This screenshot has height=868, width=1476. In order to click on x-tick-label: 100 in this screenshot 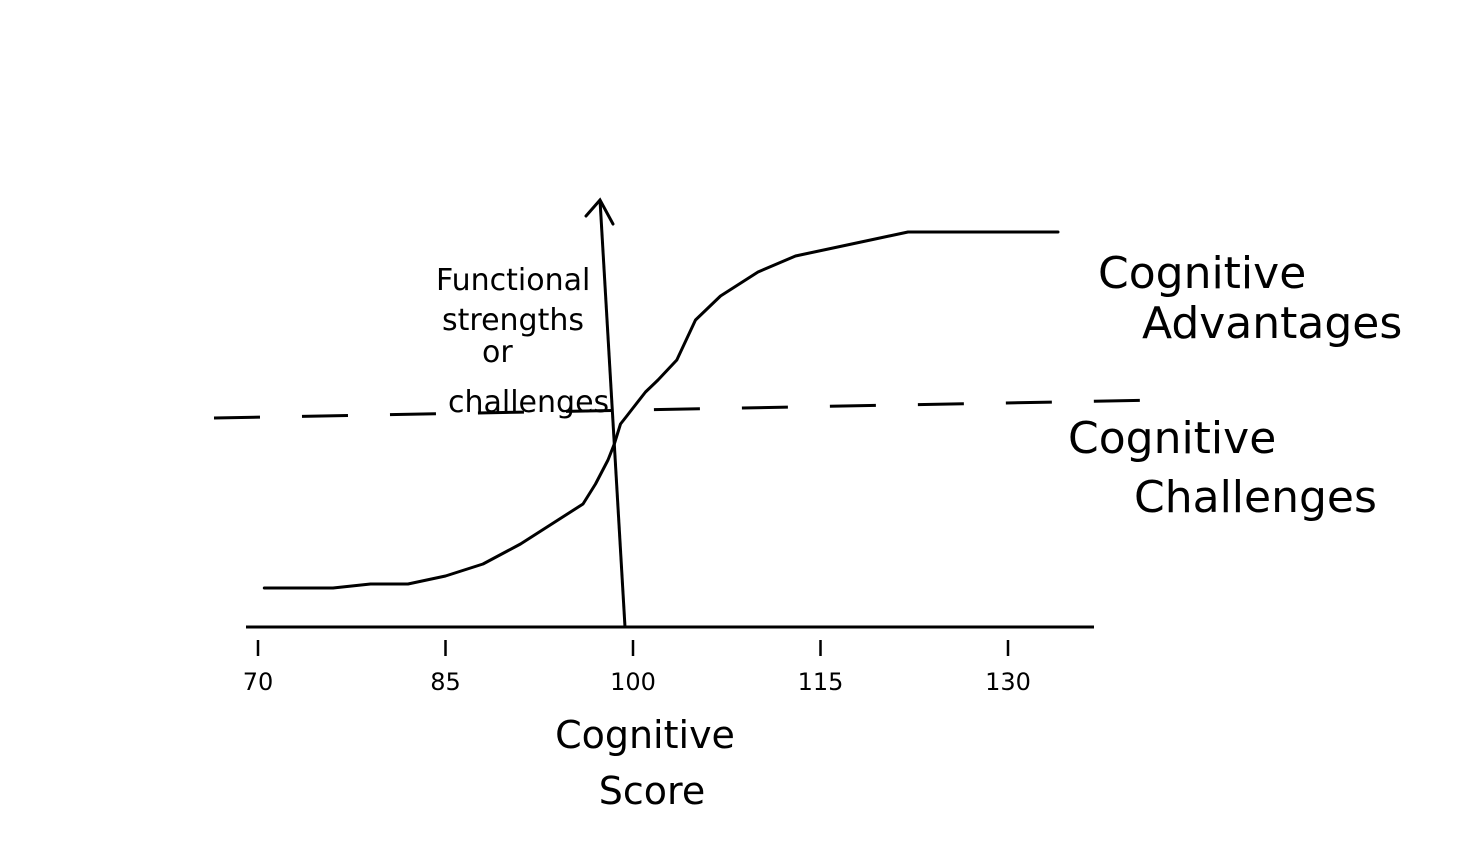, I will do `click(633, 682)`.